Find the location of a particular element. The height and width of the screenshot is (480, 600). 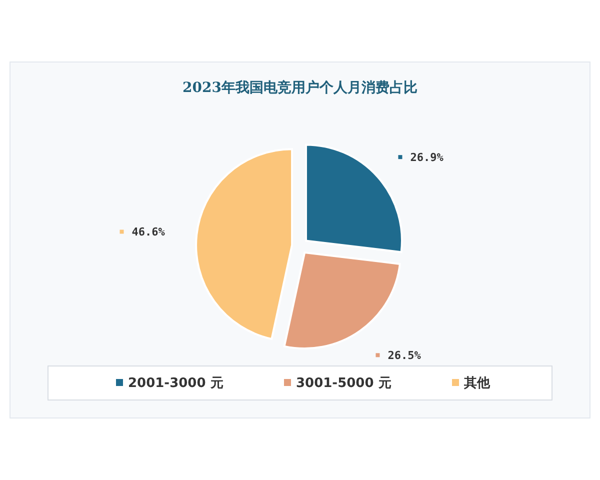

legend-label: 2001-3000 元 is located at coordinates (176, 383).